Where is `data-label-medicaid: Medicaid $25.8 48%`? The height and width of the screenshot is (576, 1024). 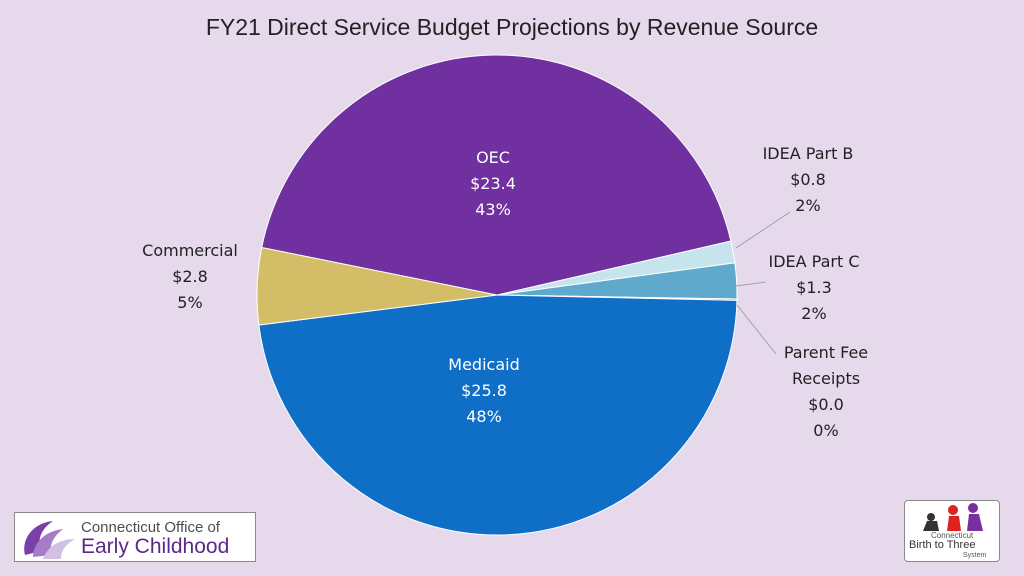 data-label-medicaid: Medicaid $25.8 48% is located at coordinates (483, 390).